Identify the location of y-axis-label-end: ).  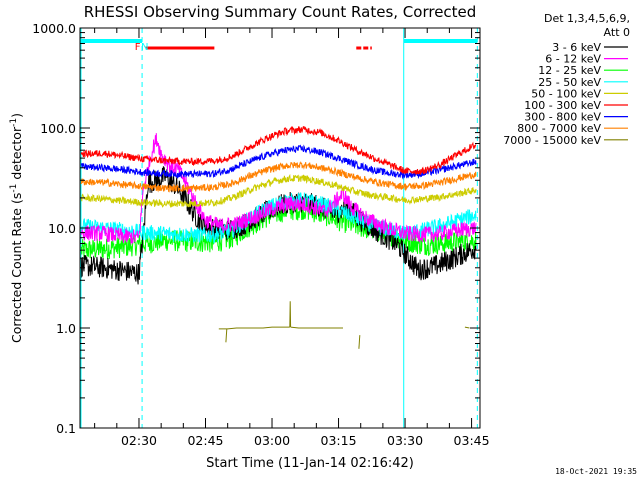
(16, 115).